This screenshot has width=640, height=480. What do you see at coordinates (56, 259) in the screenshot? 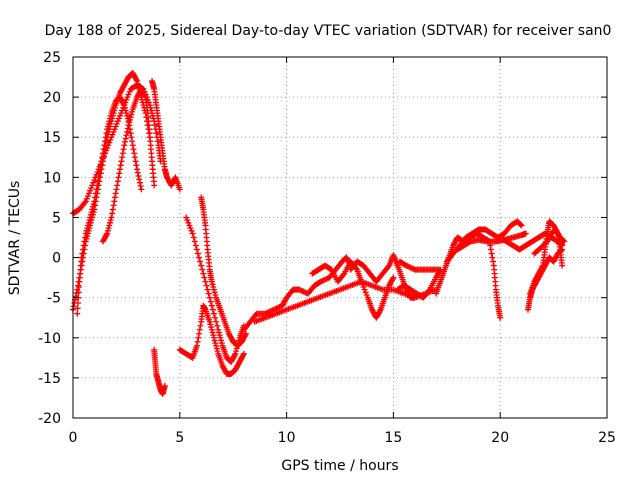
I see `y-tick-label: 0` at bounding box center [56, 259].